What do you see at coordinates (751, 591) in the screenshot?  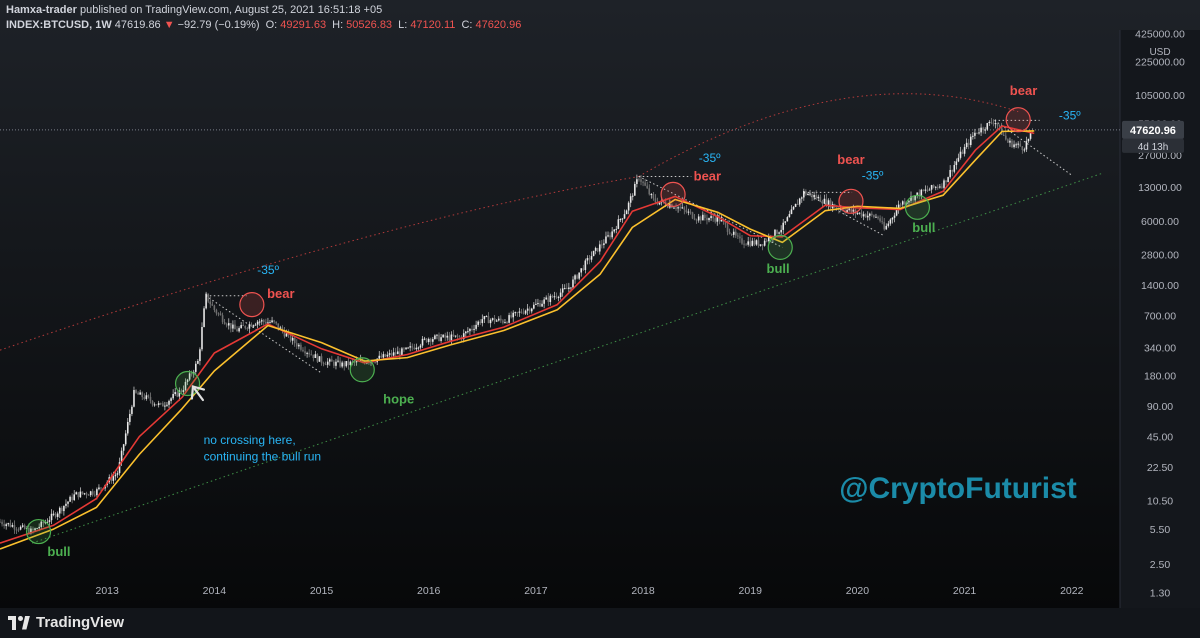 I see `x-tick-label: 2019` at bounding box center [751, 591].